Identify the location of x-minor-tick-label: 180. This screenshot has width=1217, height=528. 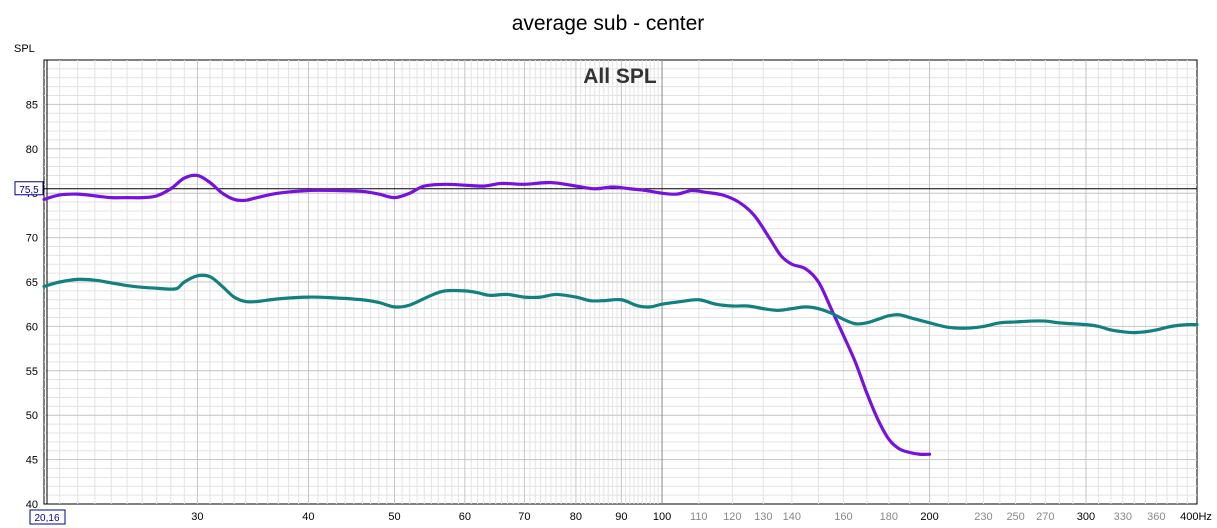
(889, 517).